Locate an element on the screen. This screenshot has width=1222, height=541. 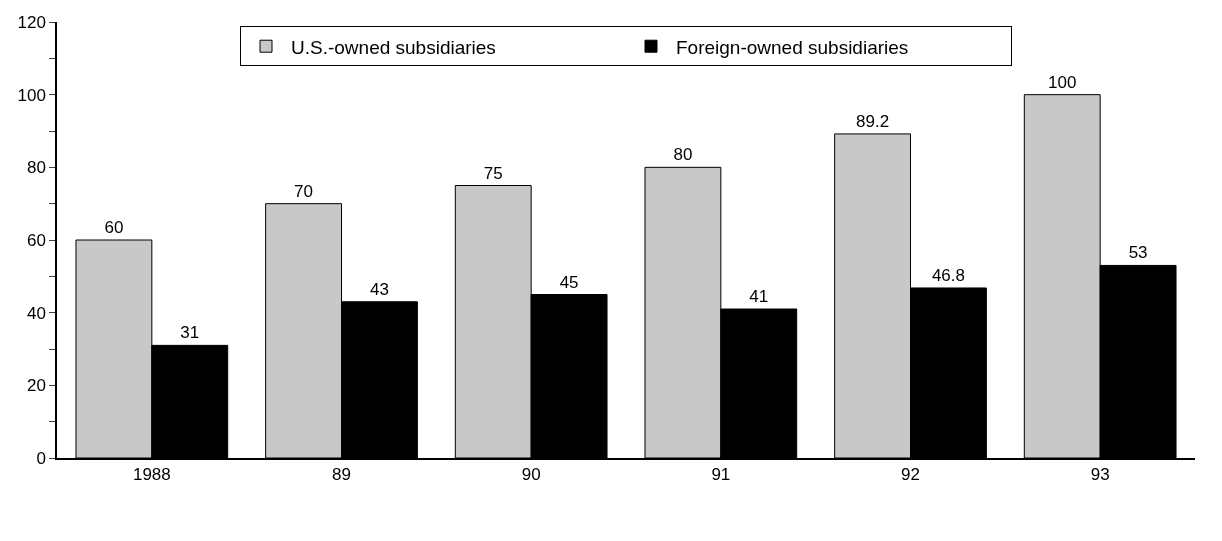
legend-label: Foreign-owned subsidiaries is located at coordinates (792, 47).